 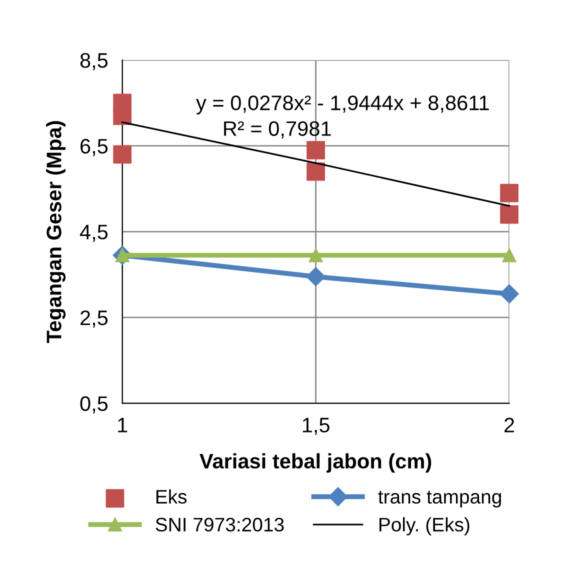 I want to click on legend-label: Poly. (Eks), so click(x=425, y=526).